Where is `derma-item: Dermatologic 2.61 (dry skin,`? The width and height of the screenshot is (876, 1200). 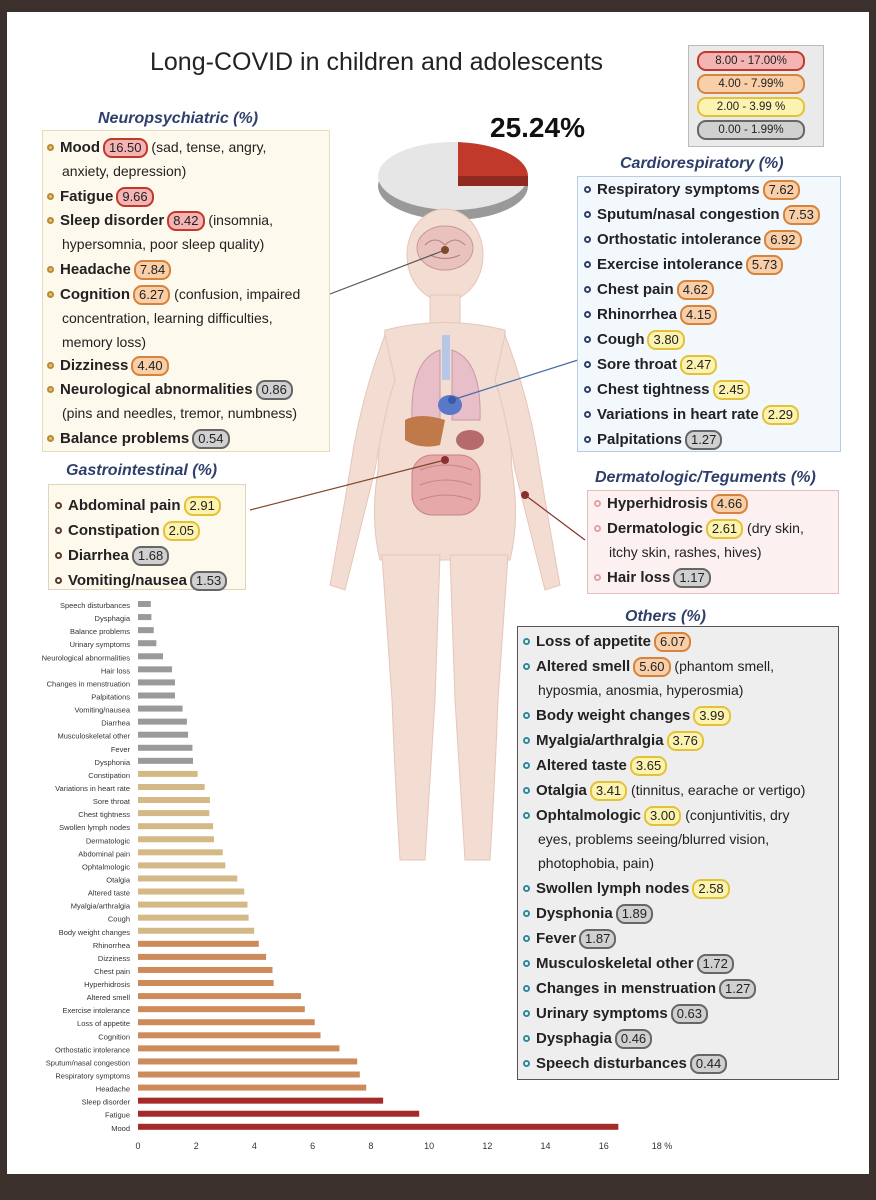
derma-item: Dermatologic 2.61 (dry skin, is located at coordinates (699, 529).